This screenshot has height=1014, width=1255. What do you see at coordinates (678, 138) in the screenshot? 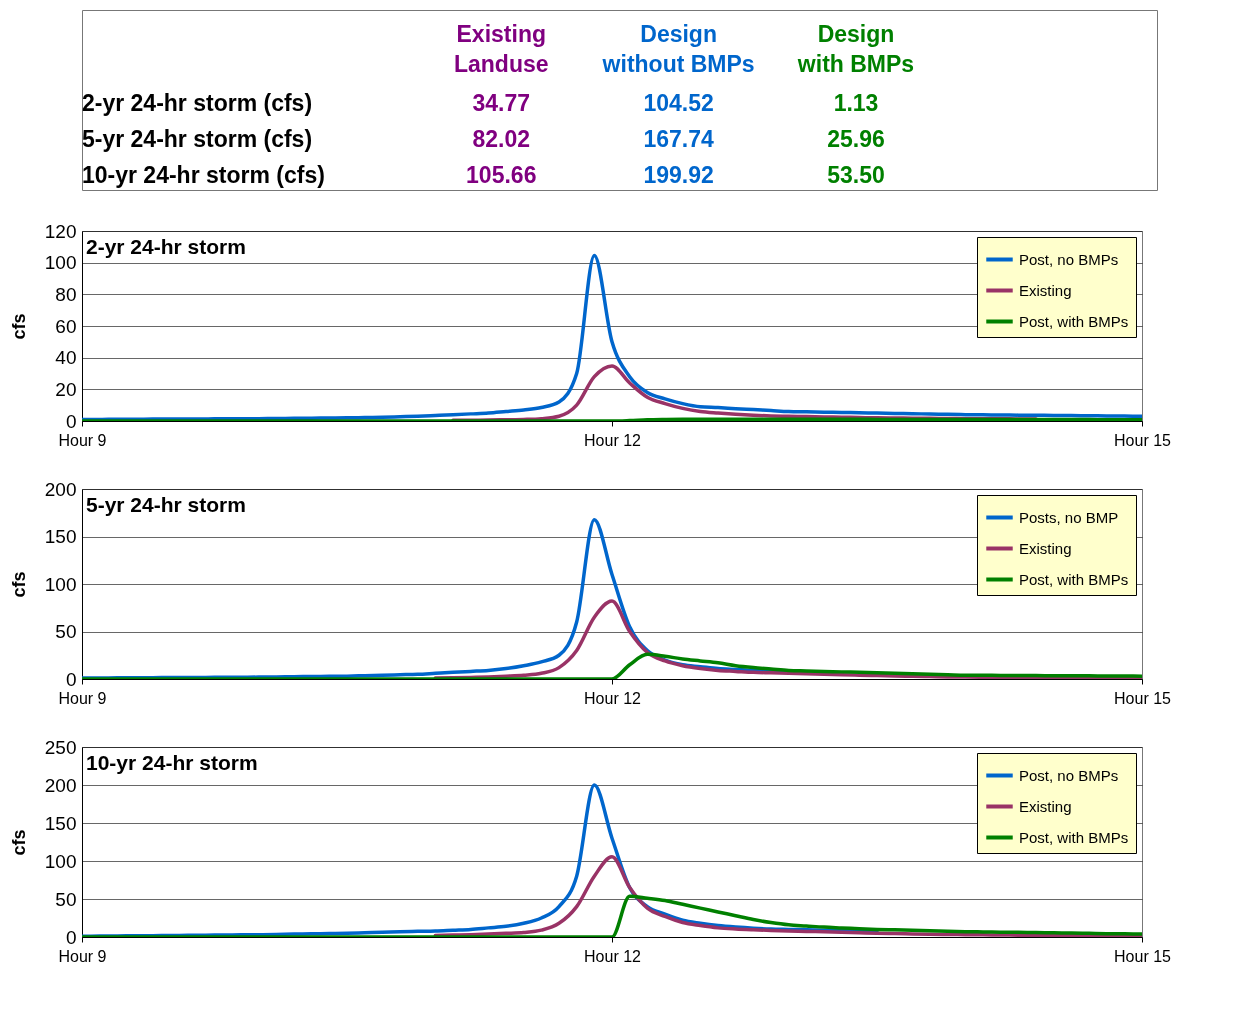
I see `data-label: 167.74` at bounding box center [678, 138].